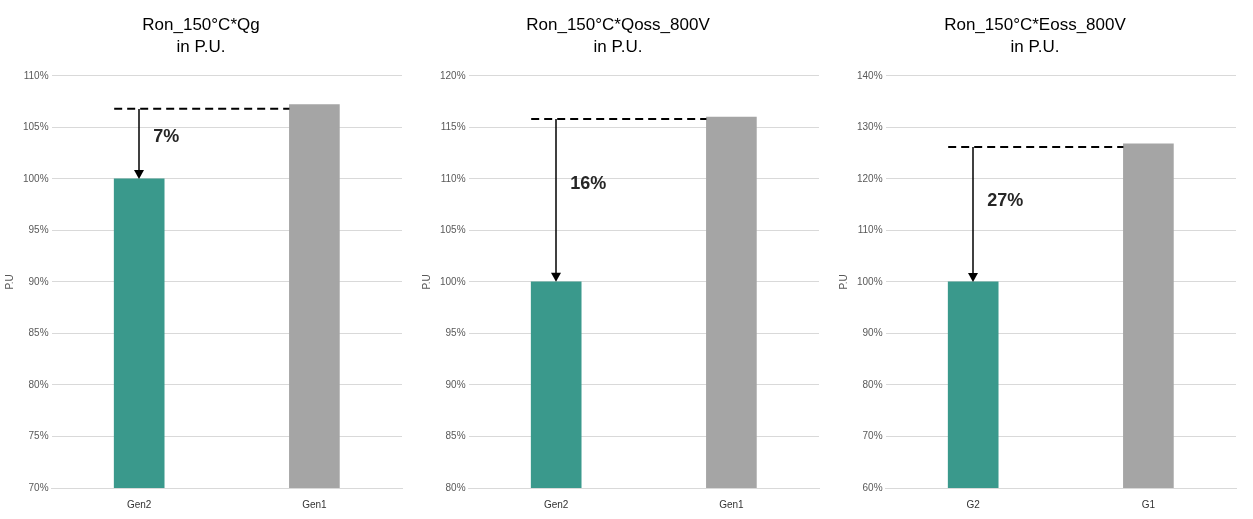  What do you see at coordinates (618, 24) in the screenshot?
I see `chart-title: Ron_150°C*Qoss_800V` at bounding box center [618, 24].